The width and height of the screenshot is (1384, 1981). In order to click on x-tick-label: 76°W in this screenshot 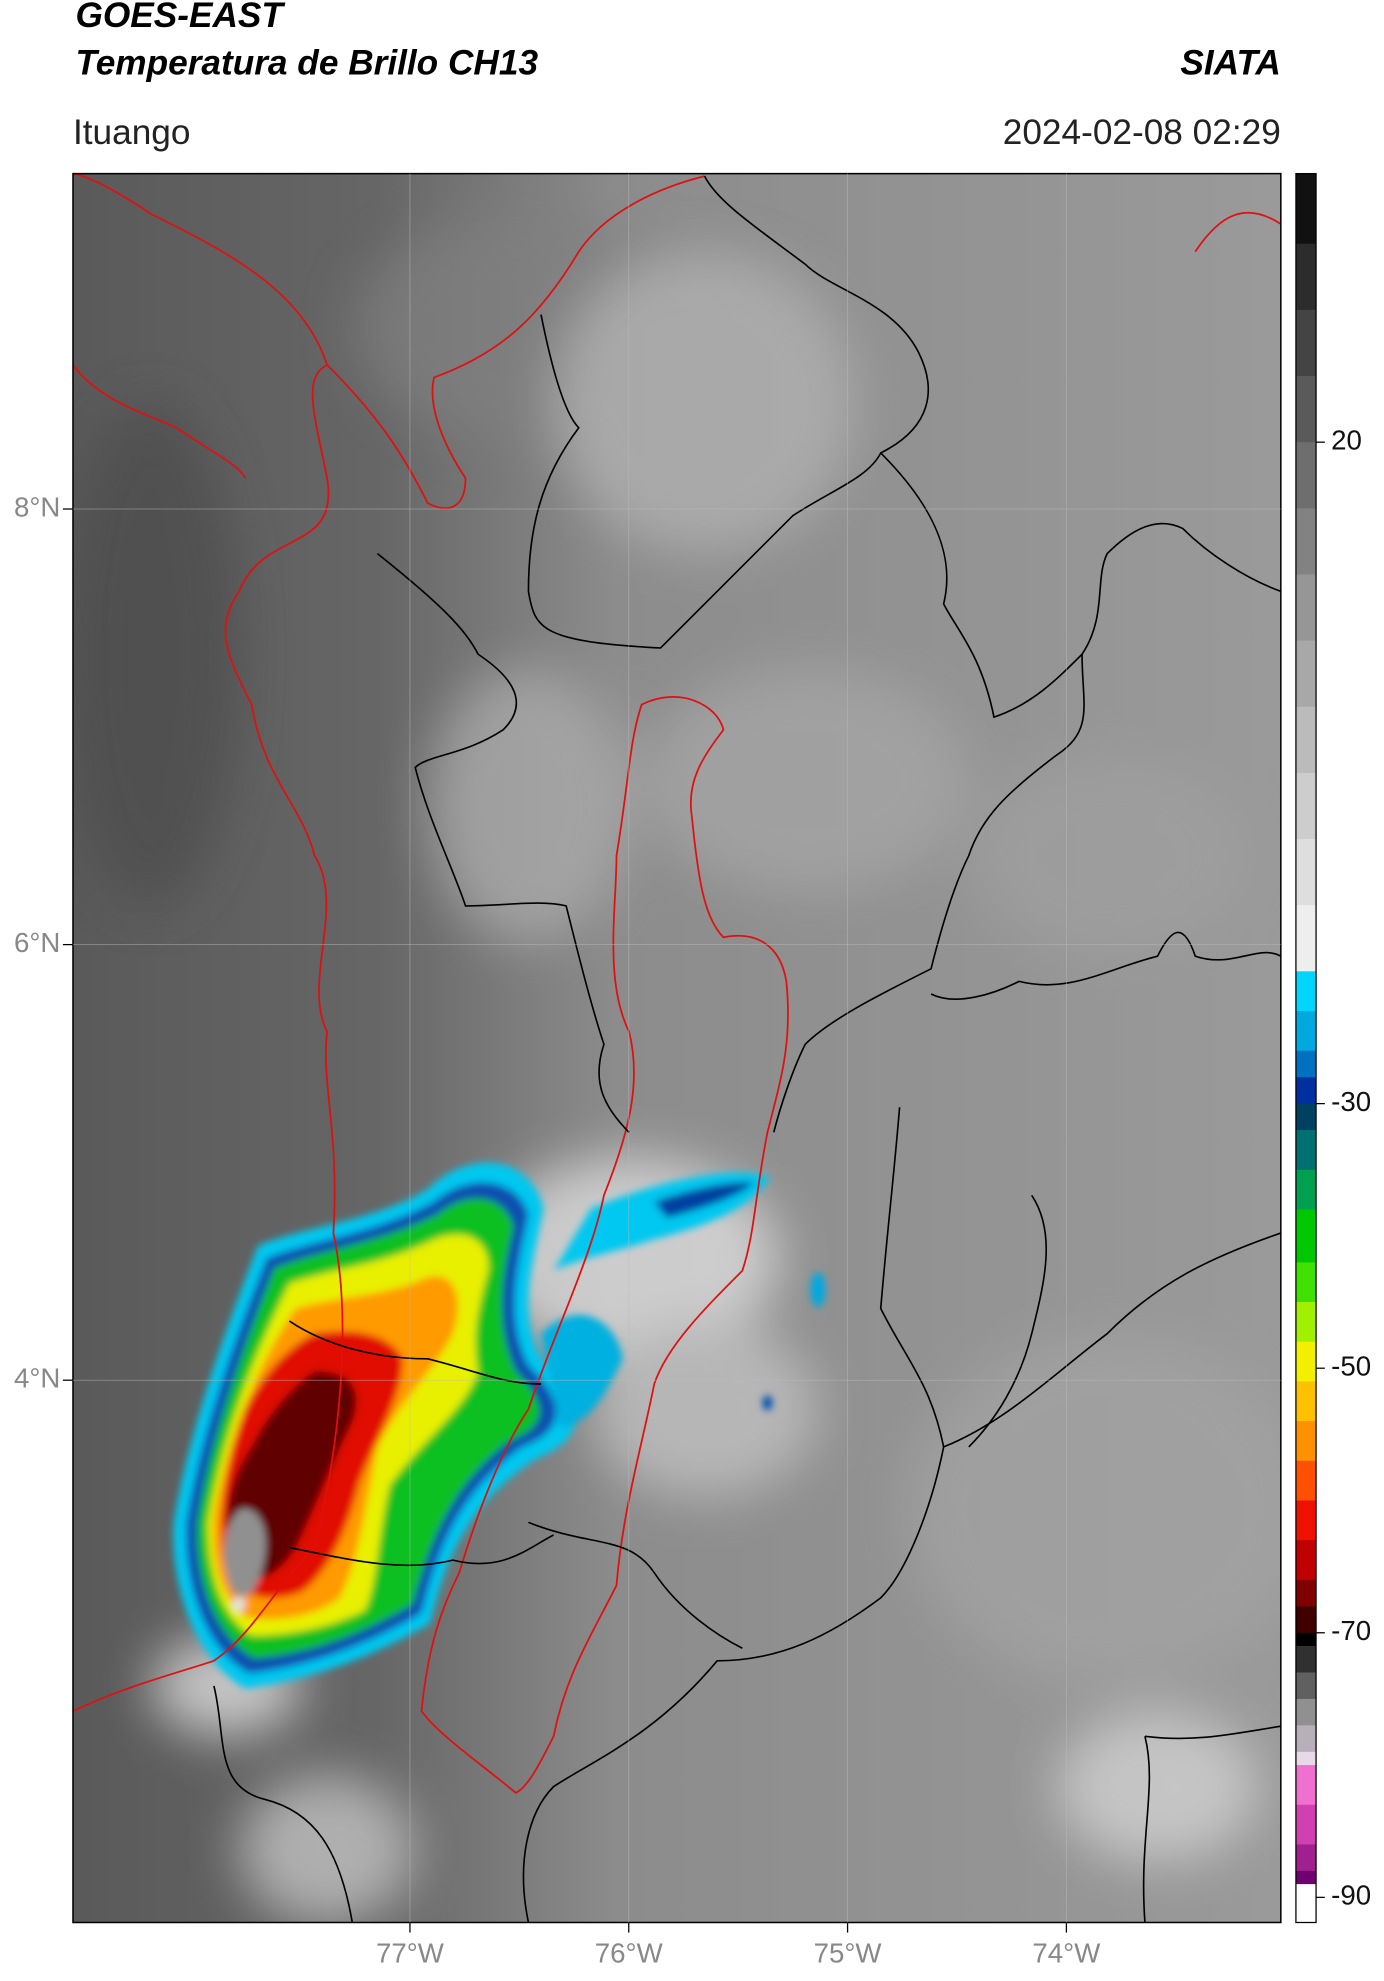, I will do `click(629, 1953)`.